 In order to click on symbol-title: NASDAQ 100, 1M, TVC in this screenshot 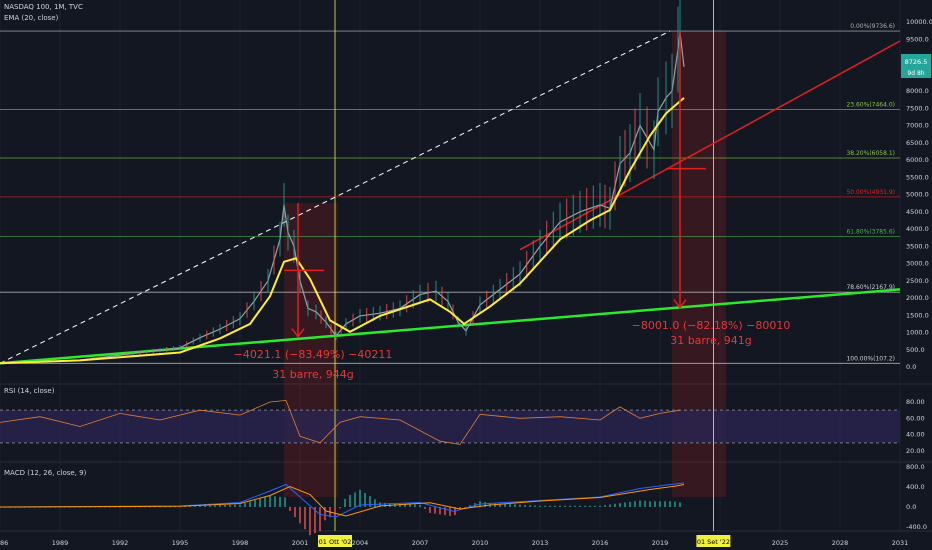, I will do `click(43, 7)`.